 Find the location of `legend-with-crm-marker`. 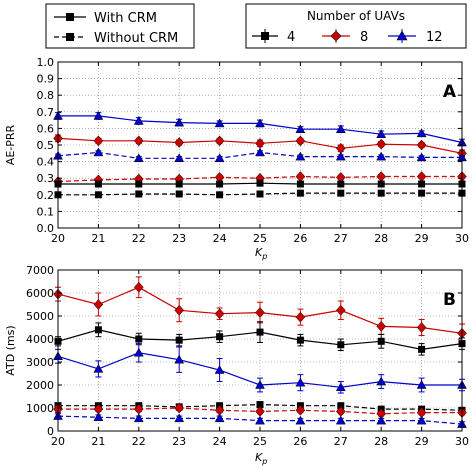

legend-with-crm-marker is located at coordinates (70, 17).